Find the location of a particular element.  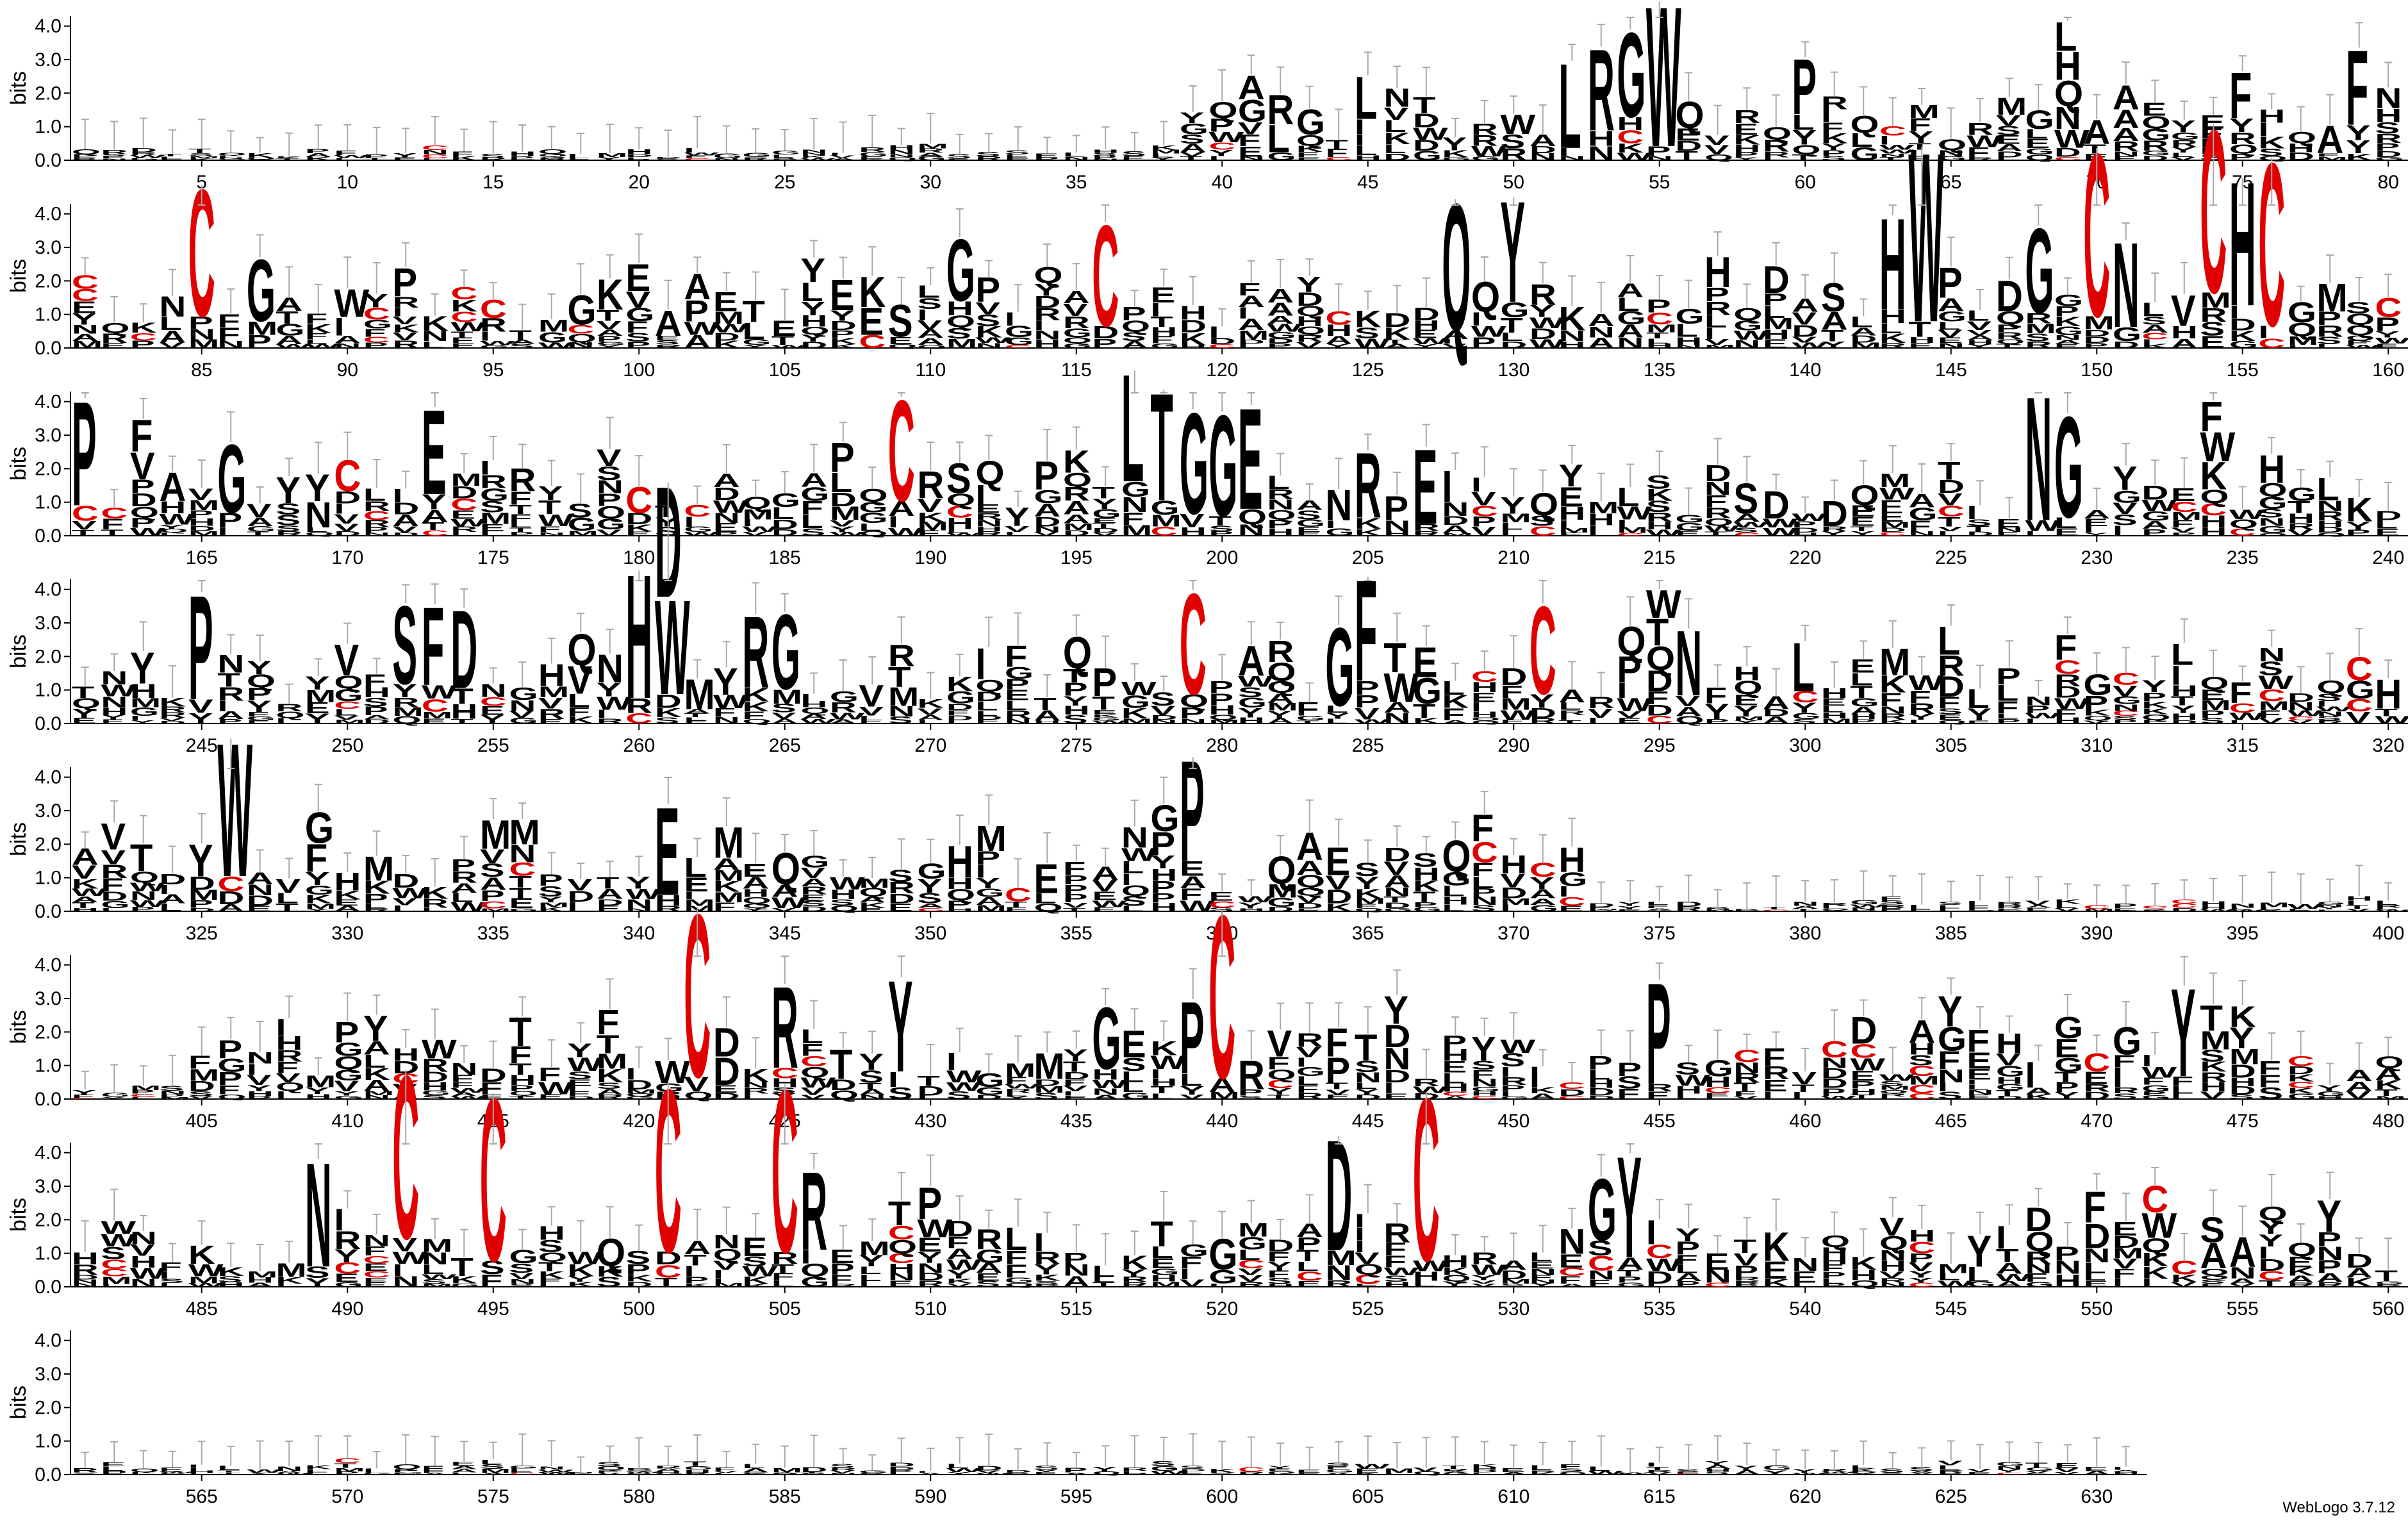

x-tick-label: 375 is located at coordinates (1660, 933).